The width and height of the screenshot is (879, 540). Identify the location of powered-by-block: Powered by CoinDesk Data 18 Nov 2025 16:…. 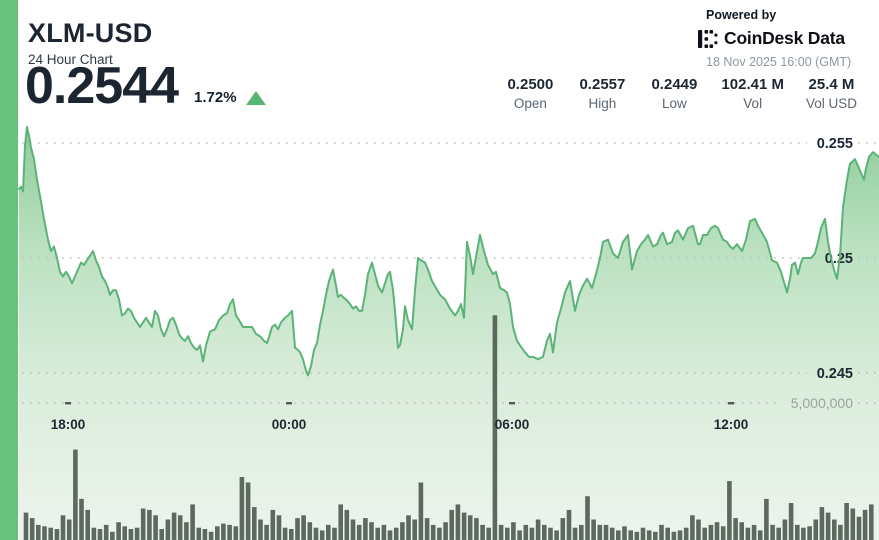
(778, 38).